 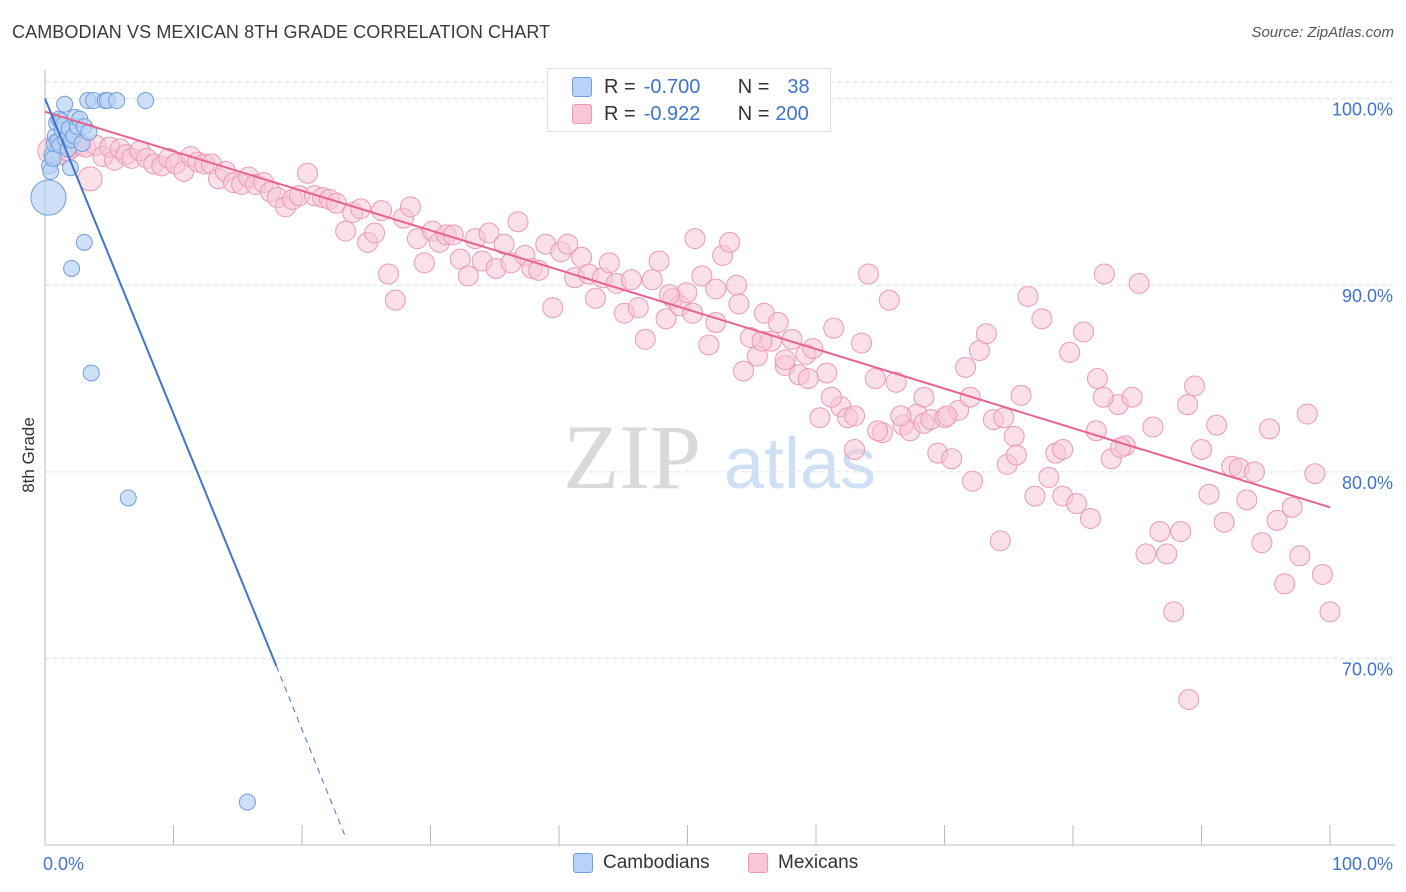 What do you see at coordinates (690, 114) in the screenshot?
I see `legend-row-mexicans: R = -0.922 N = 200` at bounding box center [690, 114].